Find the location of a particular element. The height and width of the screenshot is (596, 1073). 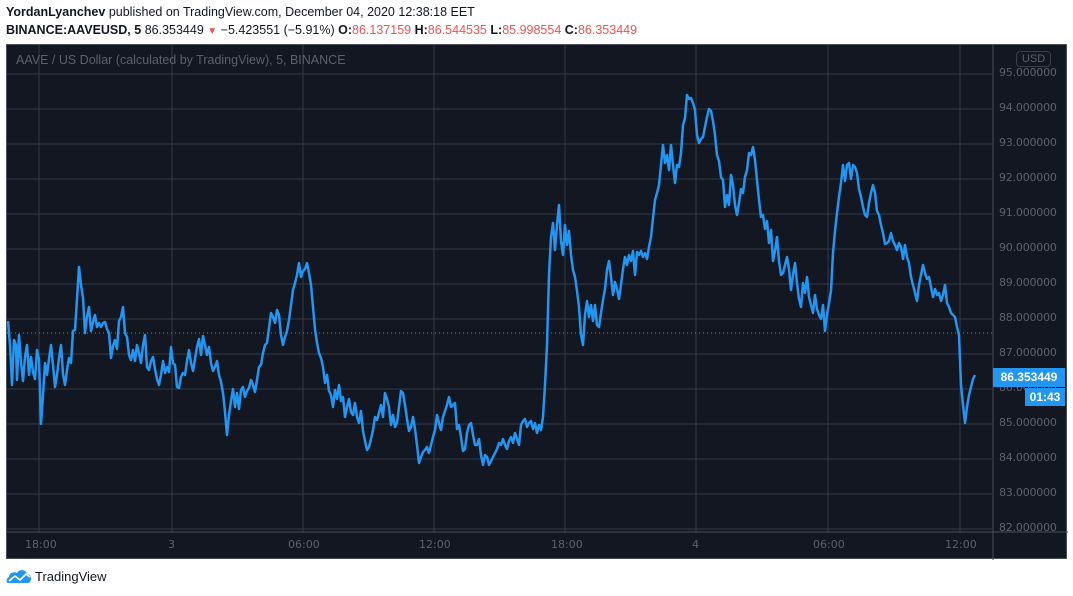

open-label: O: is located at coordinates (345, 30).